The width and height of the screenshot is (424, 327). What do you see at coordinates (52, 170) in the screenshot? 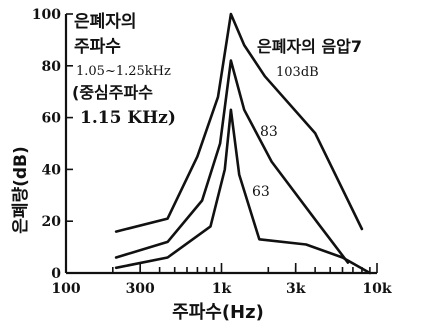
I see `y-tick-label: 40` at bounding box center [52, 170].